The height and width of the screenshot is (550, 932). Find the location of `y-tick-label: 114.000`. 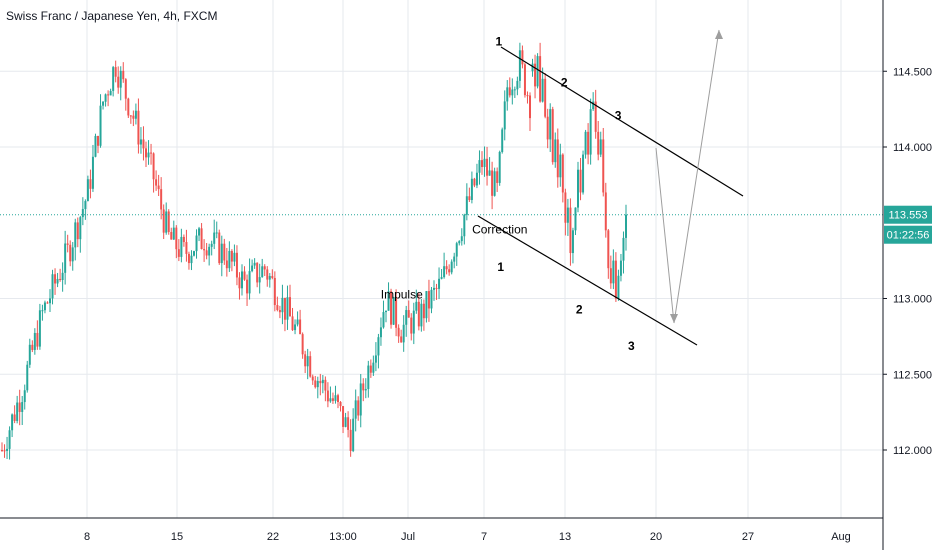

y-tick-label: 114.000 is located at coordinates (912, 148).